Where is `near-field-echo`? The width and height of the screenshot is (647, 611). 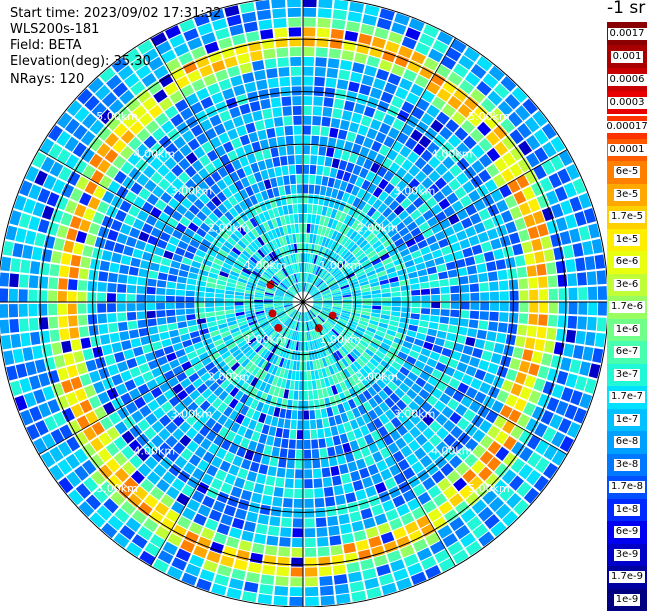
near-field-echo is located at coordinates (273, 314).